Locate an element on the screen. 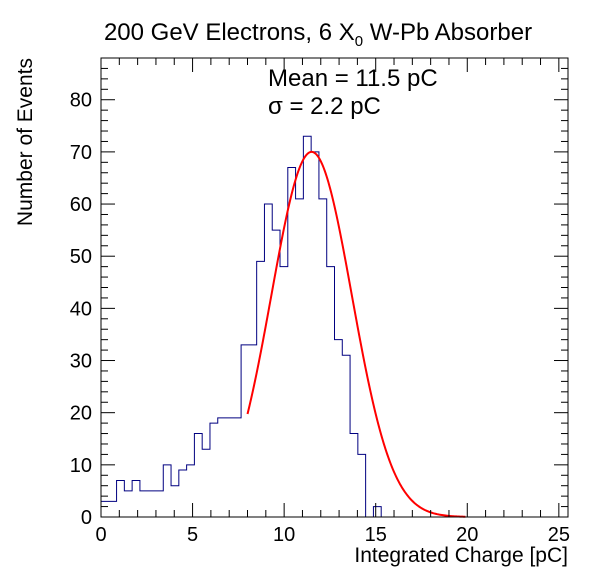 This screenshot has width=596, height=574. x-axis-label: Integrated Charge [pC] is located at coordinates (461, 555).